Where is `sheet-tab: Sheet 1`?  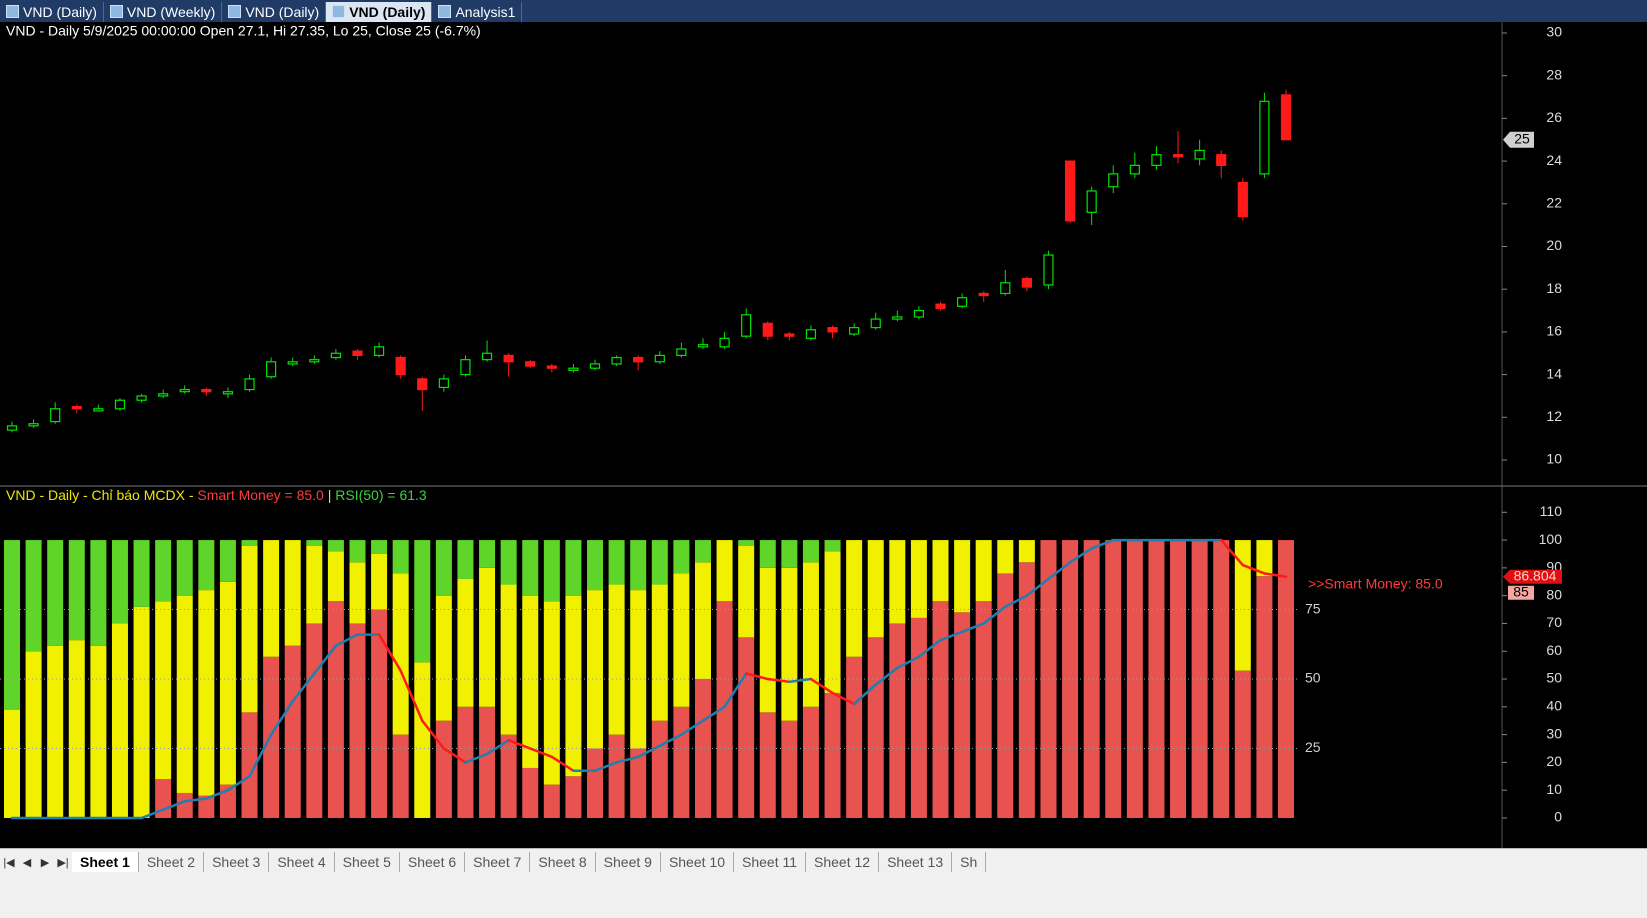 sheet-tab: Sheet 1 is located at coordinates (105, 862).